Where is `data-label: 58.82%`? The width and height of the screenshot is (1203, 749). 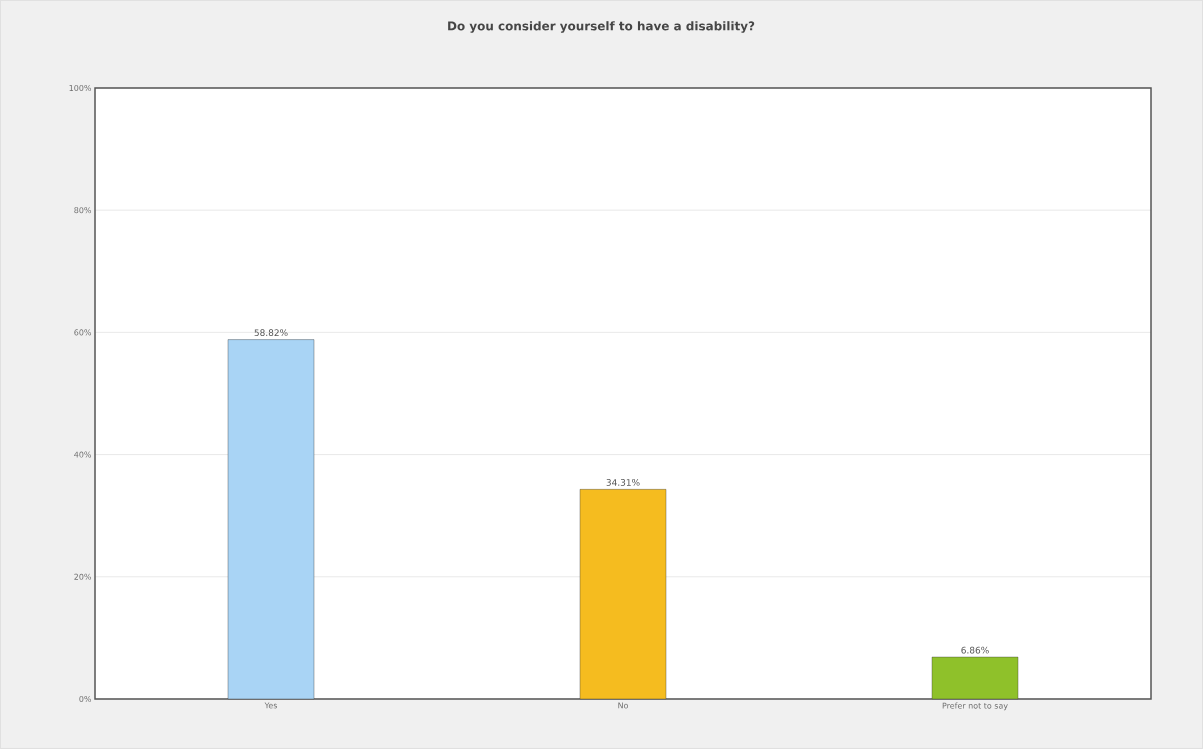 data-label: 58.82% is located at coordinates (271, 333).